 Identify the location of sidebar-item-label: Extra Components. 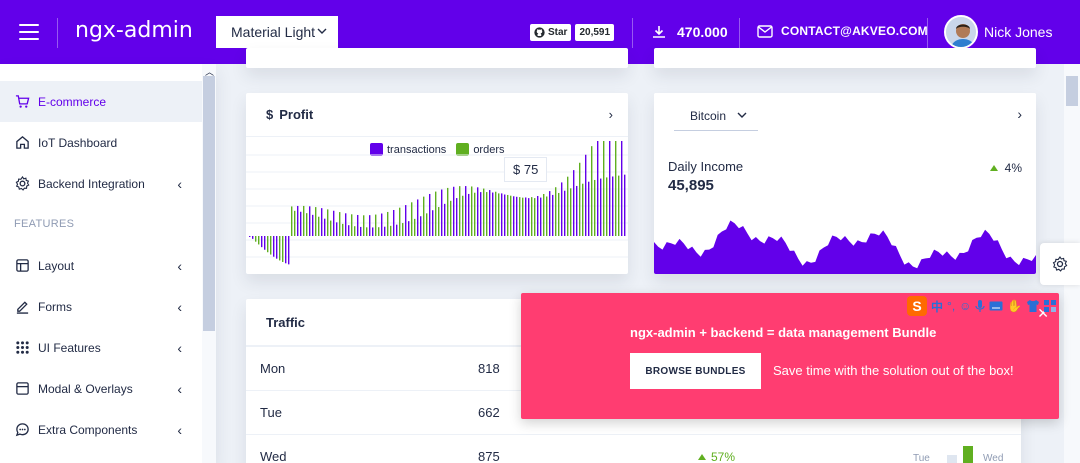
(88, 429).